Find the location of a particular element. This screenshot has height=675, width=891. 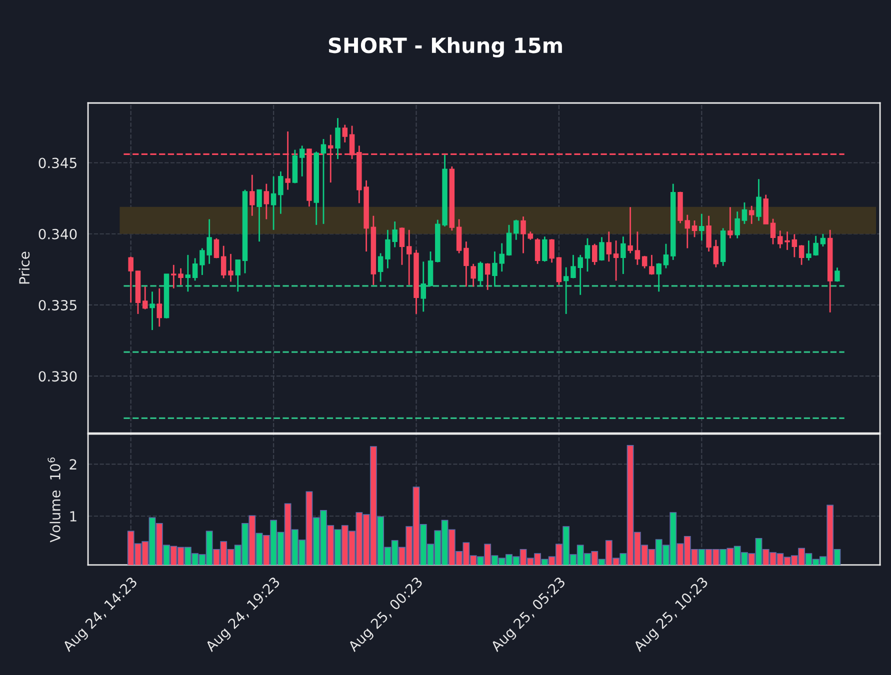

y-axis-title: Price is located at coordinates (24, 268).